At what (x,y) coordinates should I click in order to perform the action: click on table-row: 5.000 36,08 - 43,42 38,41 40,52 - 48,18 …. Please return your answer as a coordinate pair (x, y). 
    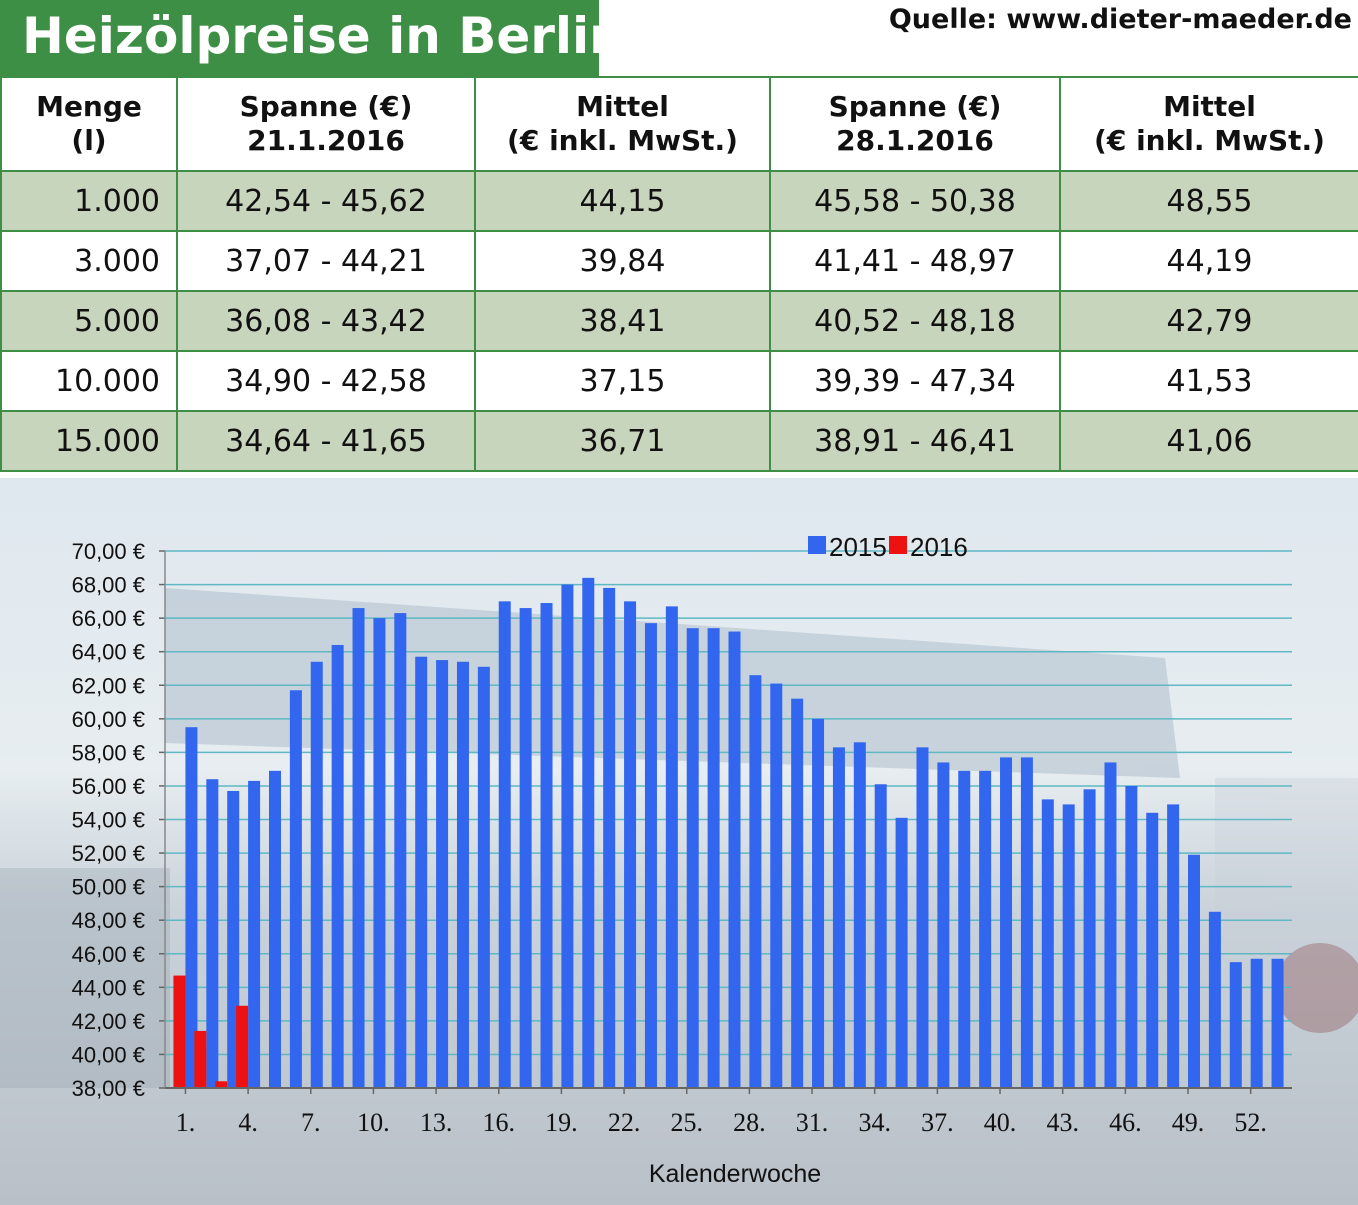
    Looking at the image, I should click on (679, 321).